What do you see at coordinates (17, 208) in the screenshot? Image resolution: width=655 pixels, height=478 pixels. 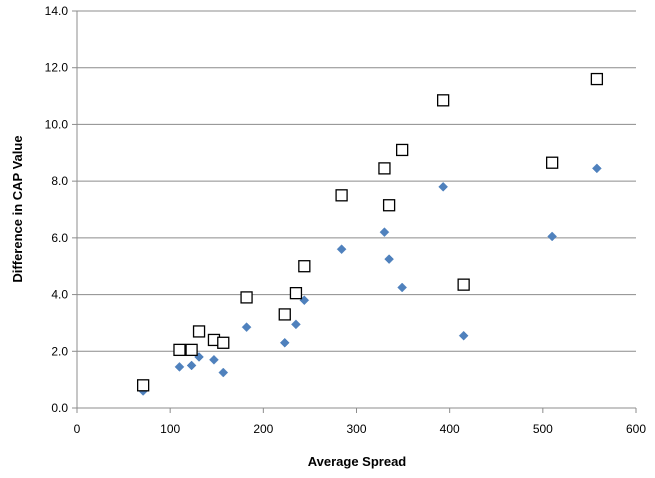 I see `y-axis-title: Difference in CAP Value` at bounding box center [17, 208].